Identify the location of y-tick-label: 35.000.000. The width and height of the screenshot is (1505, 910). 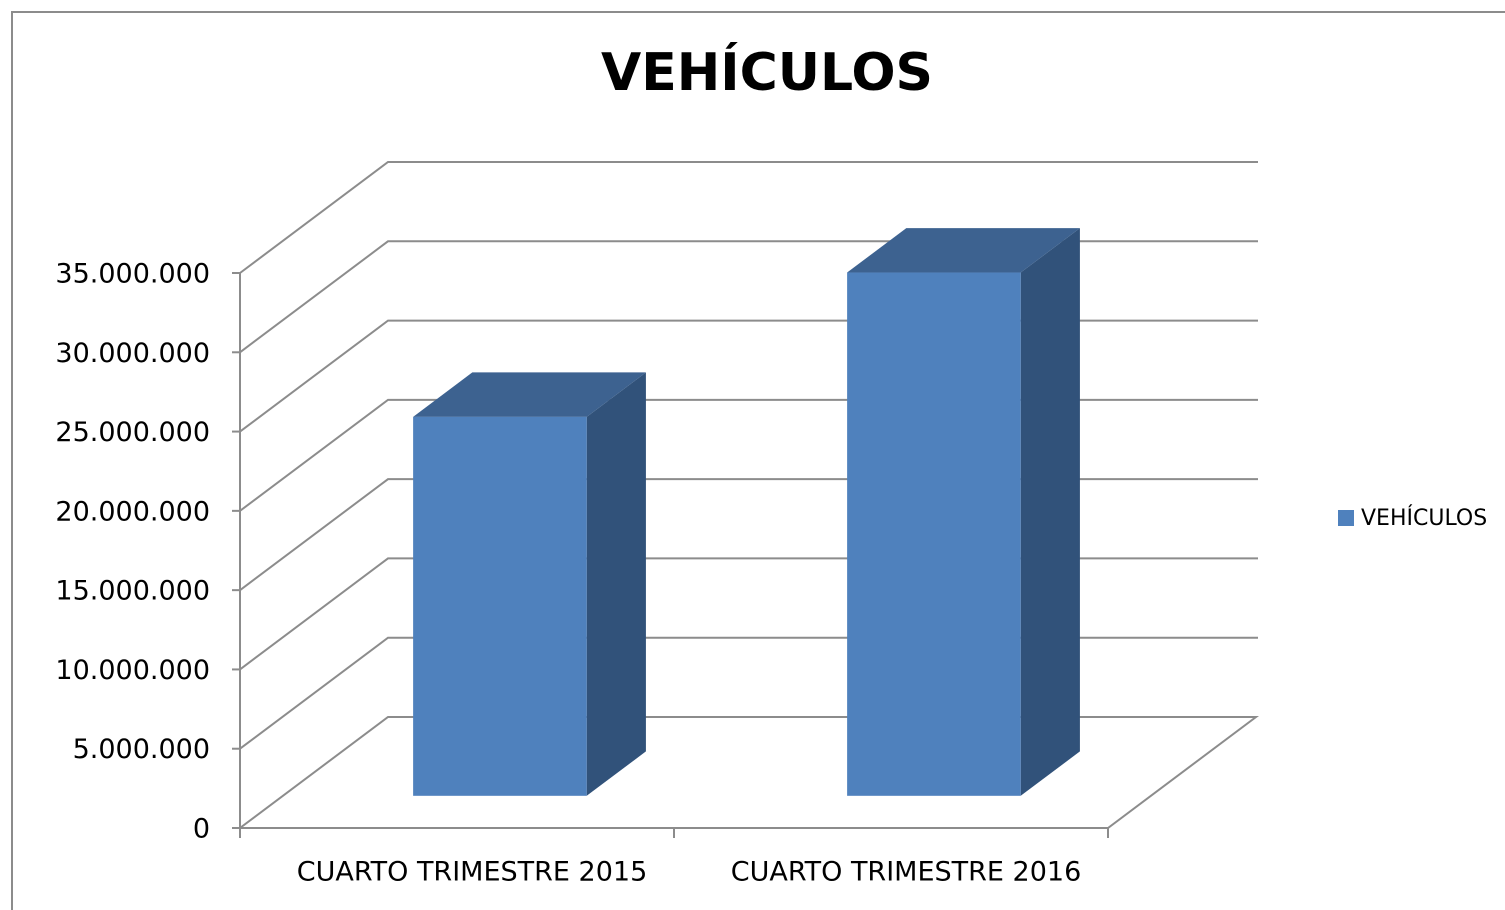
(132, 274).